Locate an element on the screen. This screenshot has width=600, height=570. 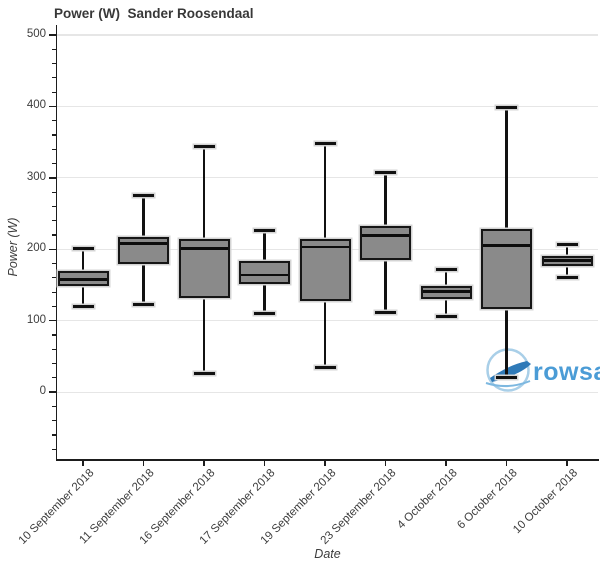
watermark-ring-icon is located at coordinates (508, 370).